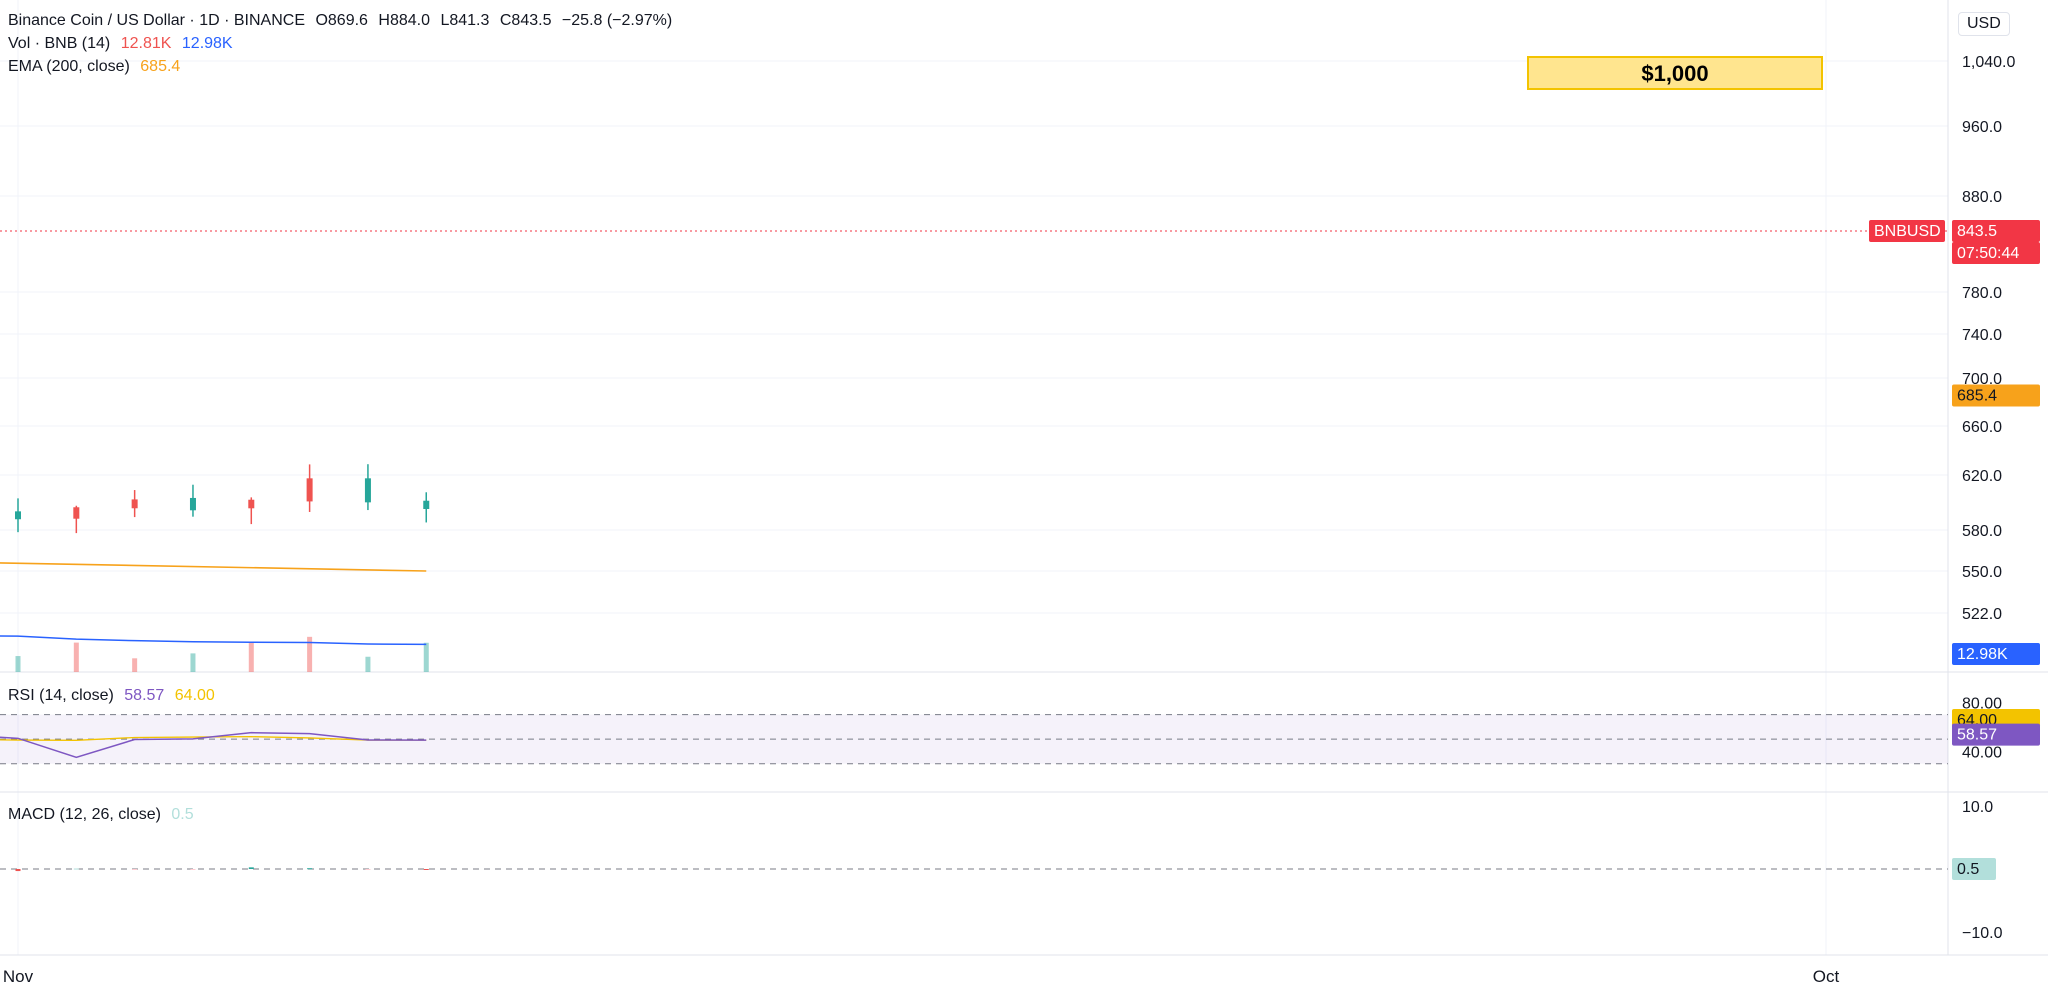 The height and width of the screenshot is (997, 2048). What do you see at coordinates (1977, 231) in the screenshot?
I see `last-price-badge: 843.5` at bounding box center [1977, 231].